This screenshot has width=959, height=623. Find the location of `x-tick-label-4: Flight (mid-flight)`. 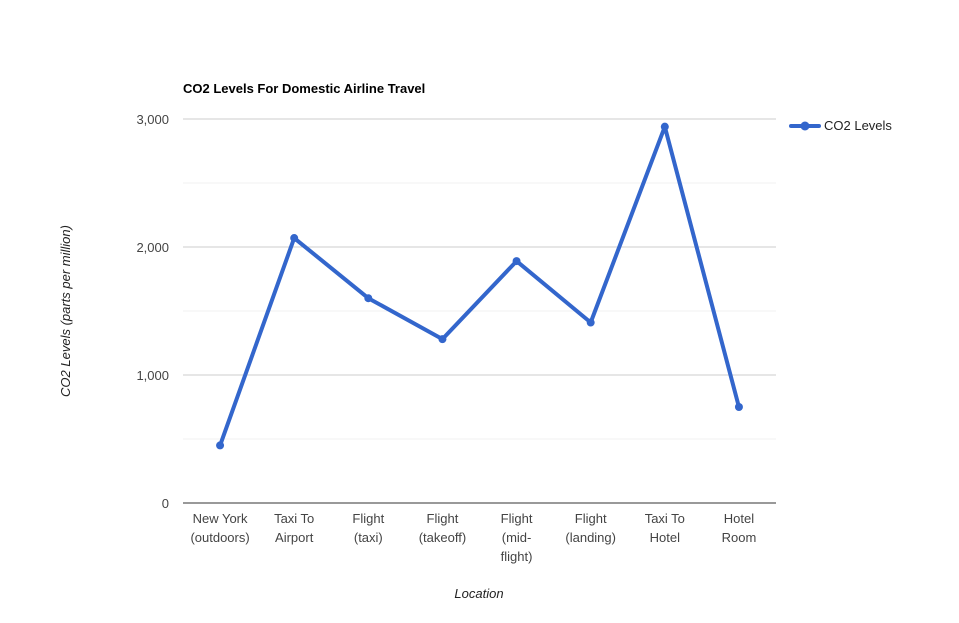

x-tick-label-4: Flight (mid-flight) is located at coordinates (517, 537).